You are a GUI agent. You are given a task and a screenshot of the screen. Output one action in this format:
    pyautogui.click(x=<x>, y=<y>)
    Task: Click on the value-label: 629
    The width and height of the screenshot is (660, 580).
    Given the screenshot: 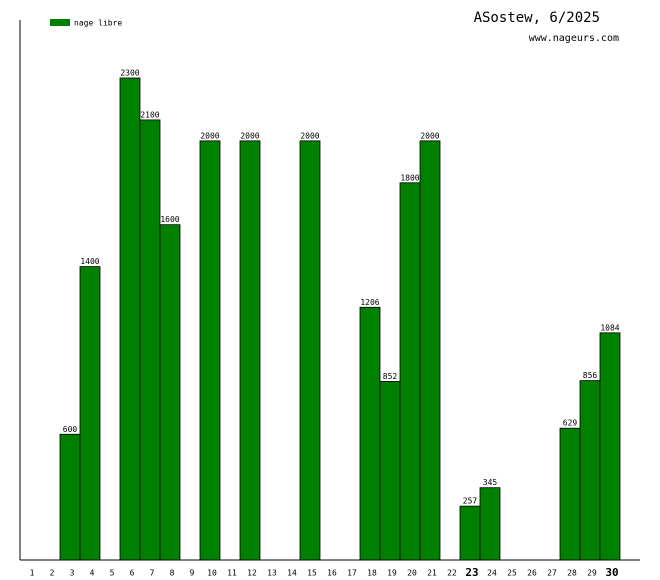 What is the action you would take?
    pyautogui.click(x=570, y=423)
    